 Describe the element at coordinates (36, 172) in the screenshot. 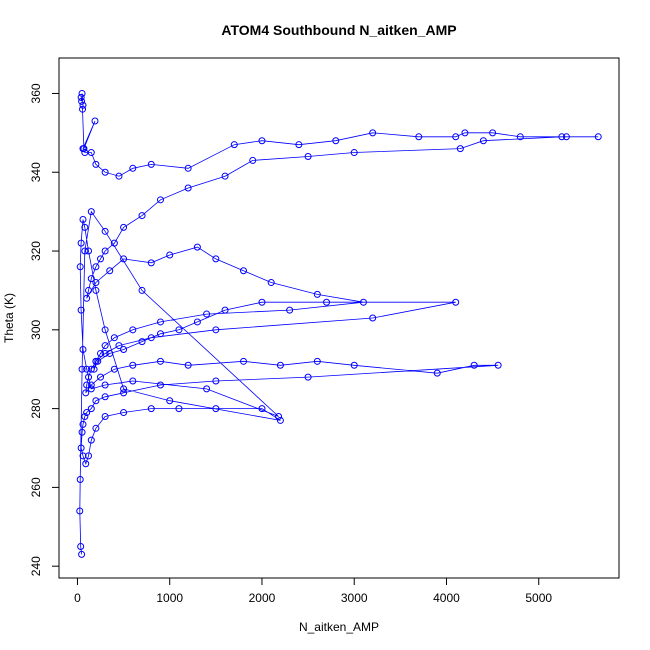

I see `y-tick-label: 340` at that location.